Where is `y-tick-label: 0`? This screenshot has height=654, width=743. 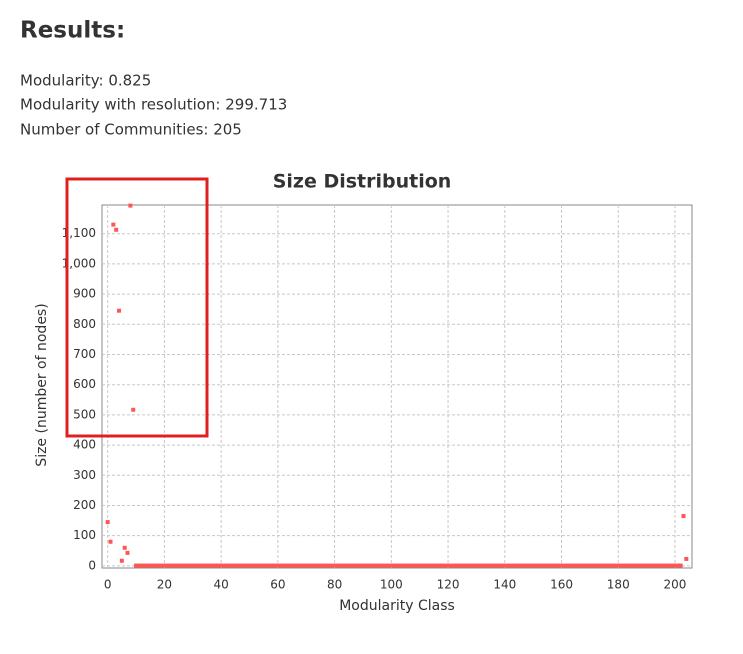 y-tick-label: 0 is located at coordinates (92, 565).